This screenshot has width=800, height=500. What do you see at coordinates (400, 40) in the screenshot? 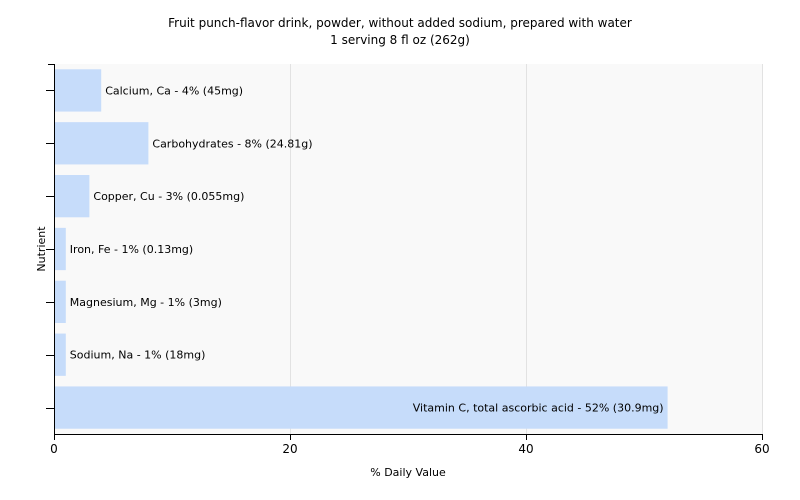
I see `chart-subtitle: 1 serving 8 fl oz (262g)` at bounding box center [400, 40].